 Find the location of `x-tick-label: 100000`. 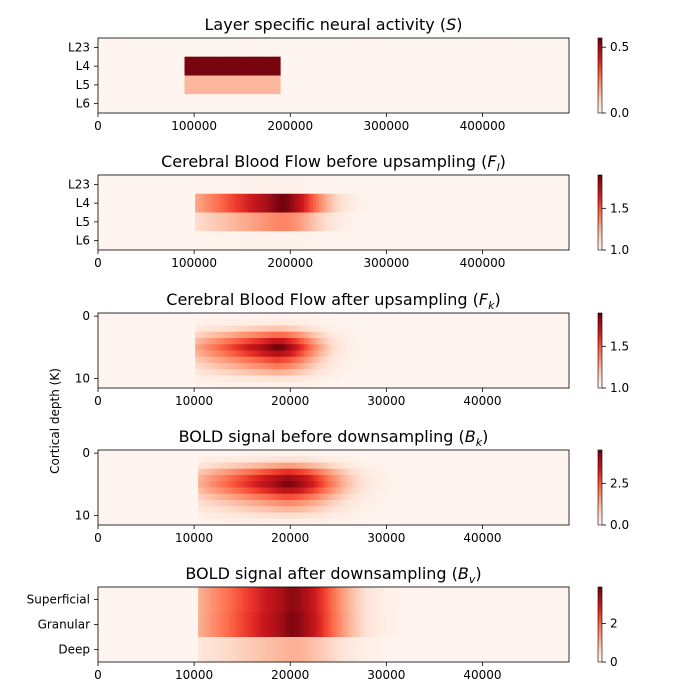

x-tick-label: 100000 is located at coordinates (194, 126).